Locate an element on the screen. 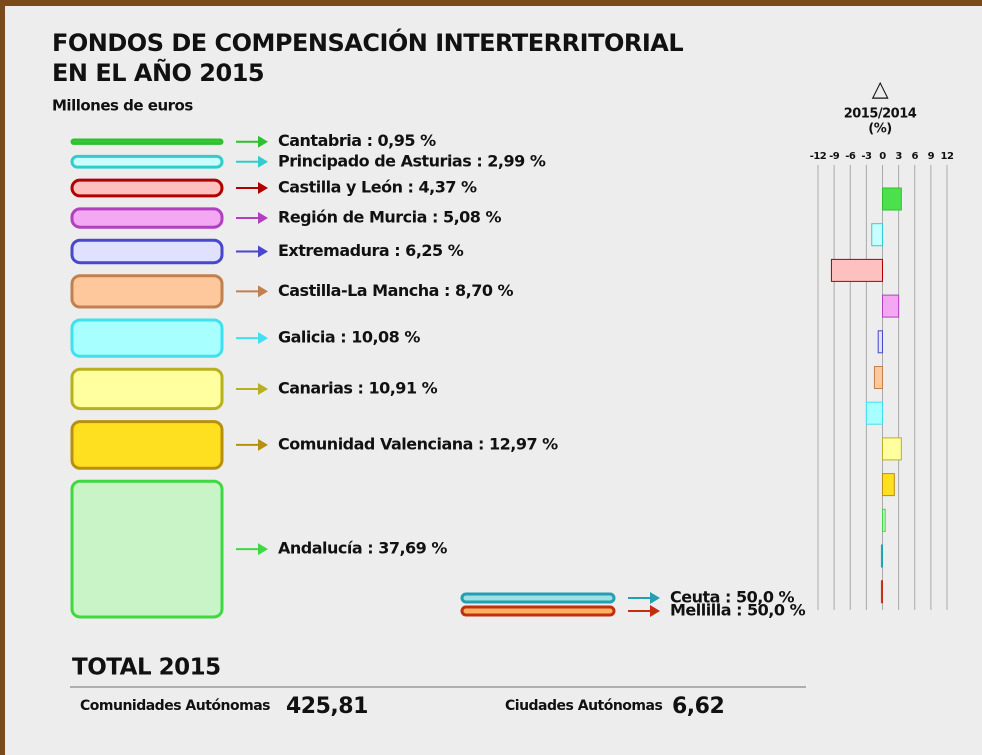  delta-symbol: △ is located at coordinates (880, 89).